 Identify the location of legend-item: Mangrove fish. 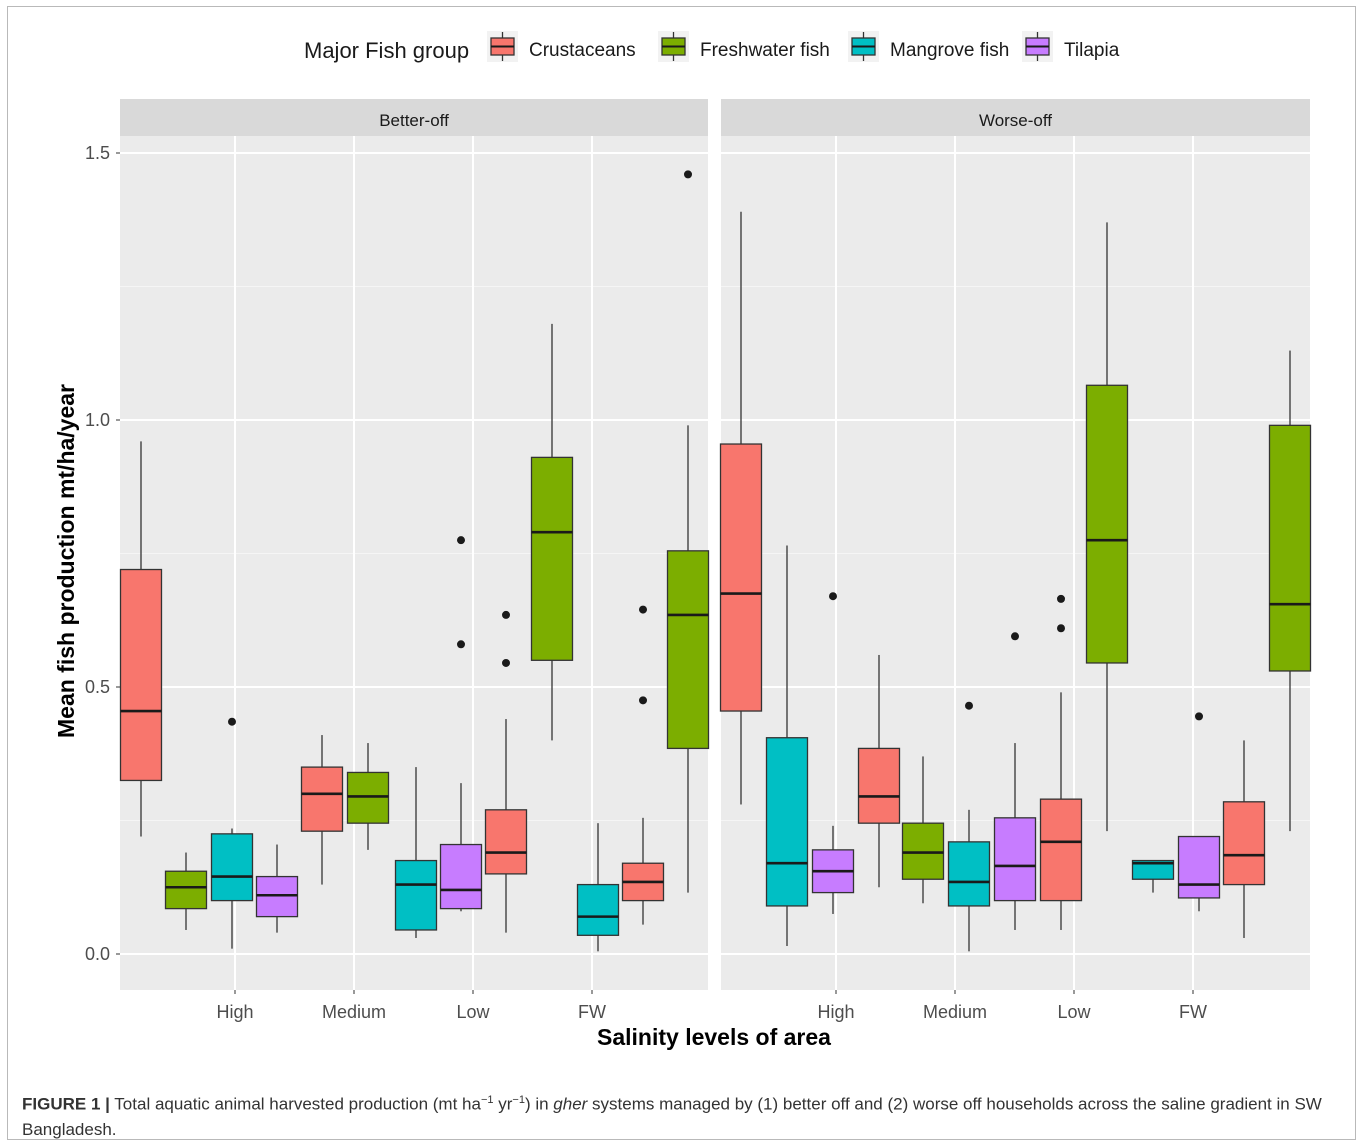
(928, 46).